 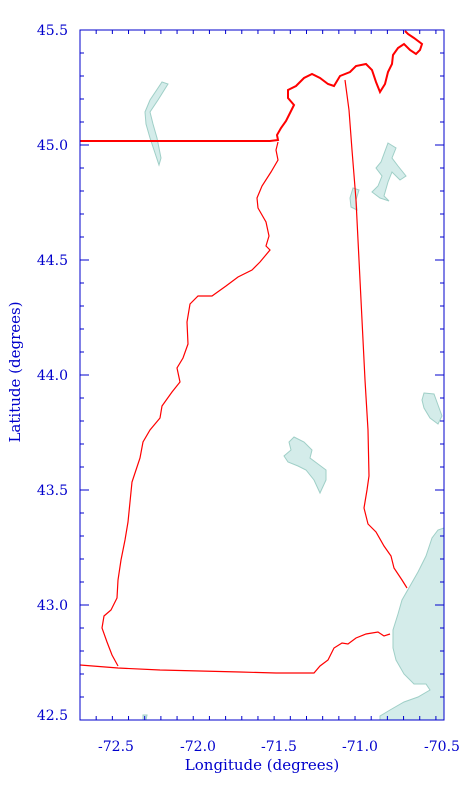 I want to click on x-tick-label: -72.0, so click(x=198, y=747).